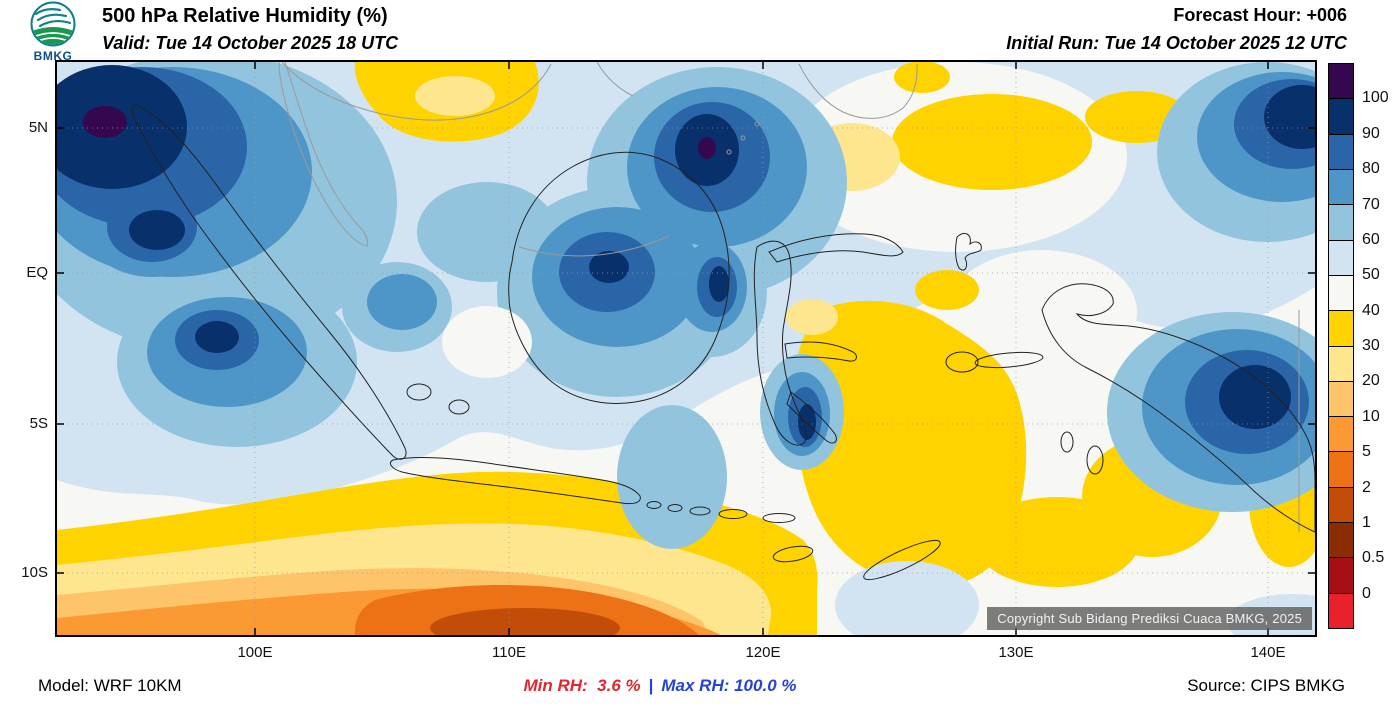 The width and height of the screenshot is (1400, 709). What do you see at coordinates (1371, 239) in the screenshot?
I see `colorbar-tick-label: 60` at bounding box center [1371, 239].